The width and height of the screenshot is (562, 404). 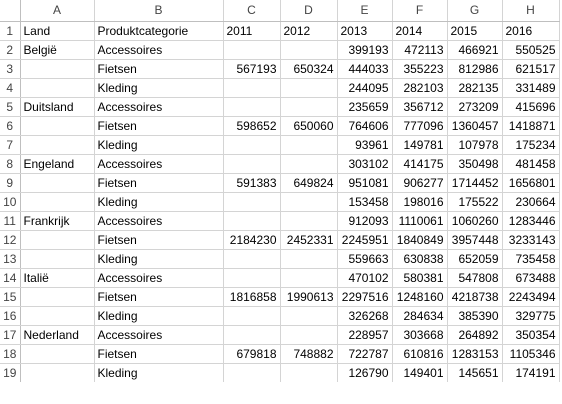 I want to click on cell-e2: 399193, so click(x=365, y=50).